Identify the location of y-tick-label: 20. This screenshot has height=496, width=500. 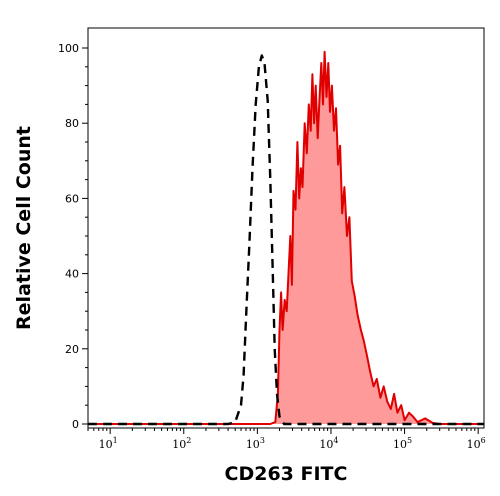
(72, 349).